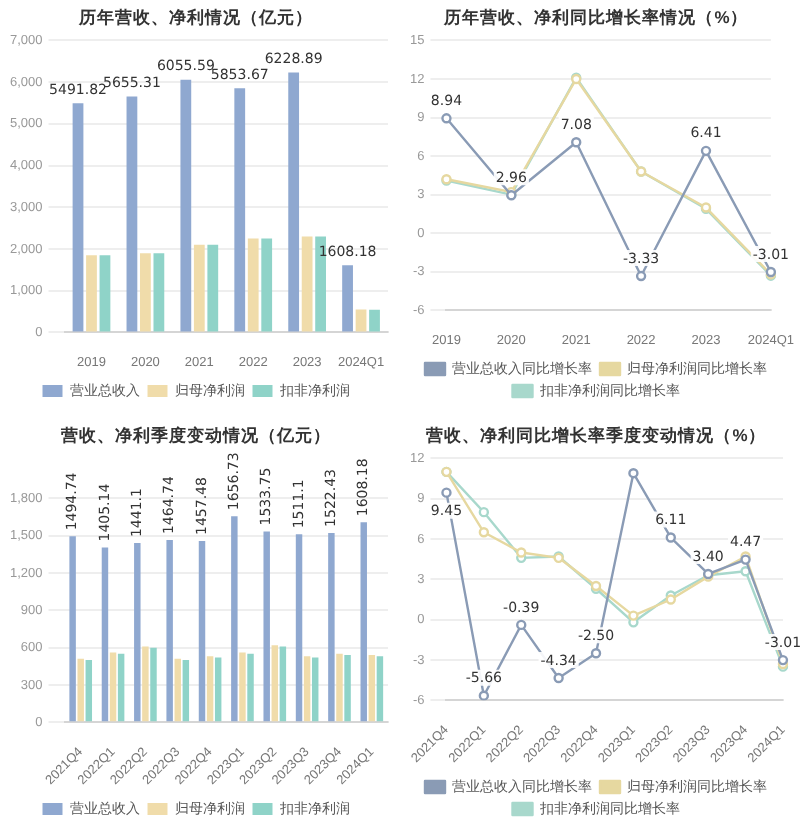  Describe the element at coordinates (195, 434) in the screenshot. I see `chart-title: 营收、净利季度变动情况（亿元）` at that location.